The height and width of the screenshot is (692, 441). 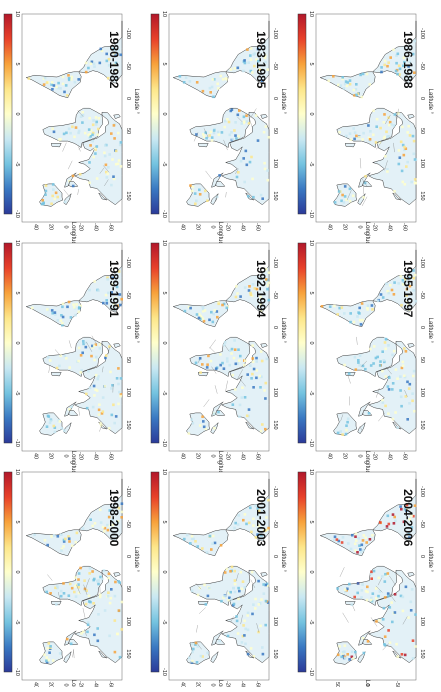 I want to click on colorbar-tick-label: -10, so click(x=311, y=443).